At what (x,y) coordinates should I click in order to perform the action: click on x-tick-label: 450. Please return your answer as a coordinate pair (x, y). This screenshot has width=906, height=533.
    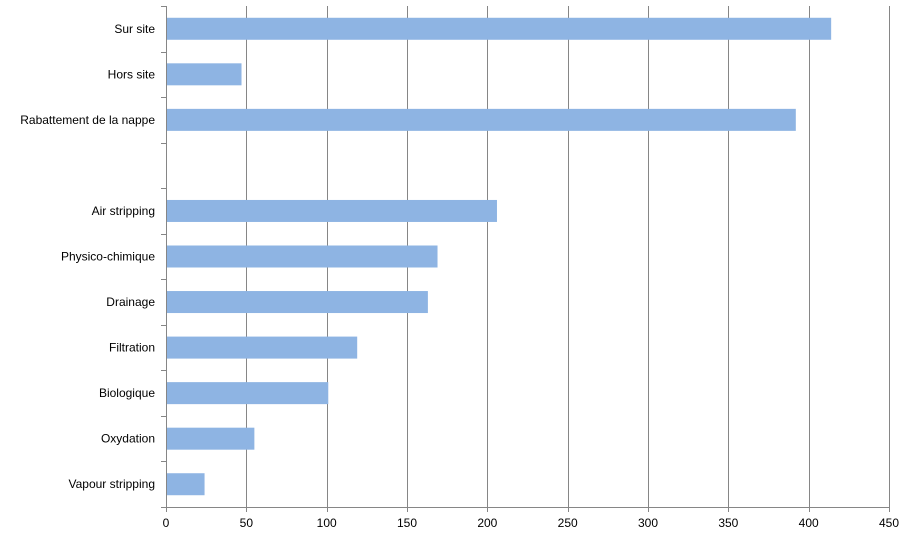
    Looking at the image, I should click on (889, 523).